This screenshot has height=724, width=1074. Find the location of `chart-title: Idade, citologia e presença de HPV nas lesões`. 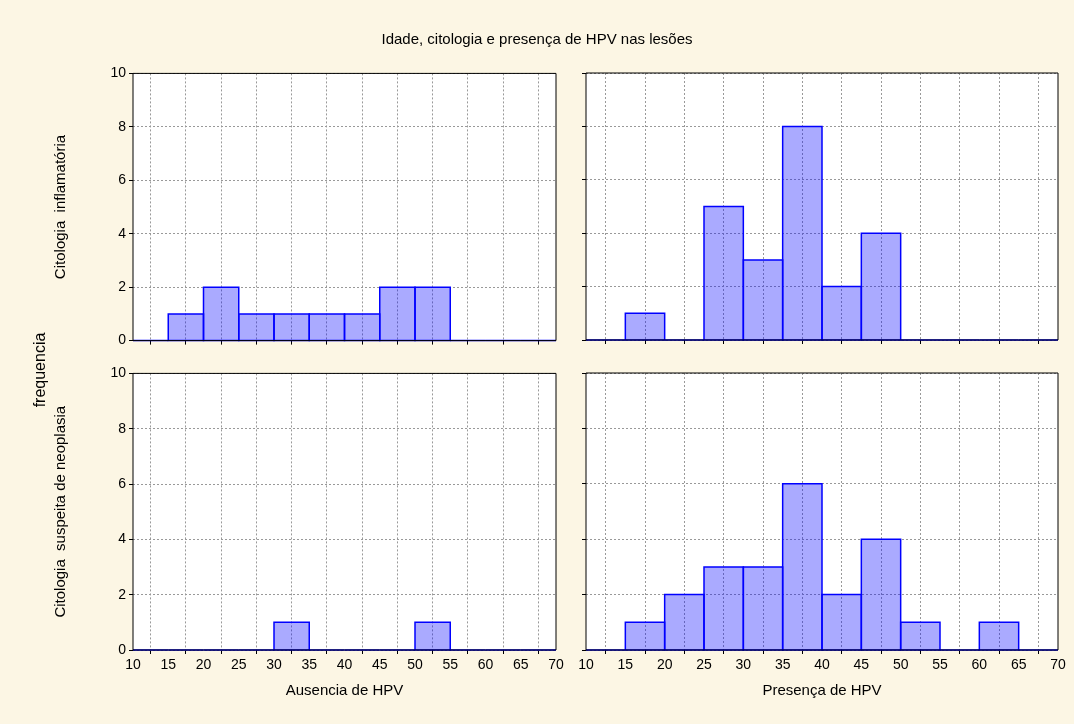

chart-title: Idade, citologia e presença de HPV nas lesões is located at coordinates (537, 38).